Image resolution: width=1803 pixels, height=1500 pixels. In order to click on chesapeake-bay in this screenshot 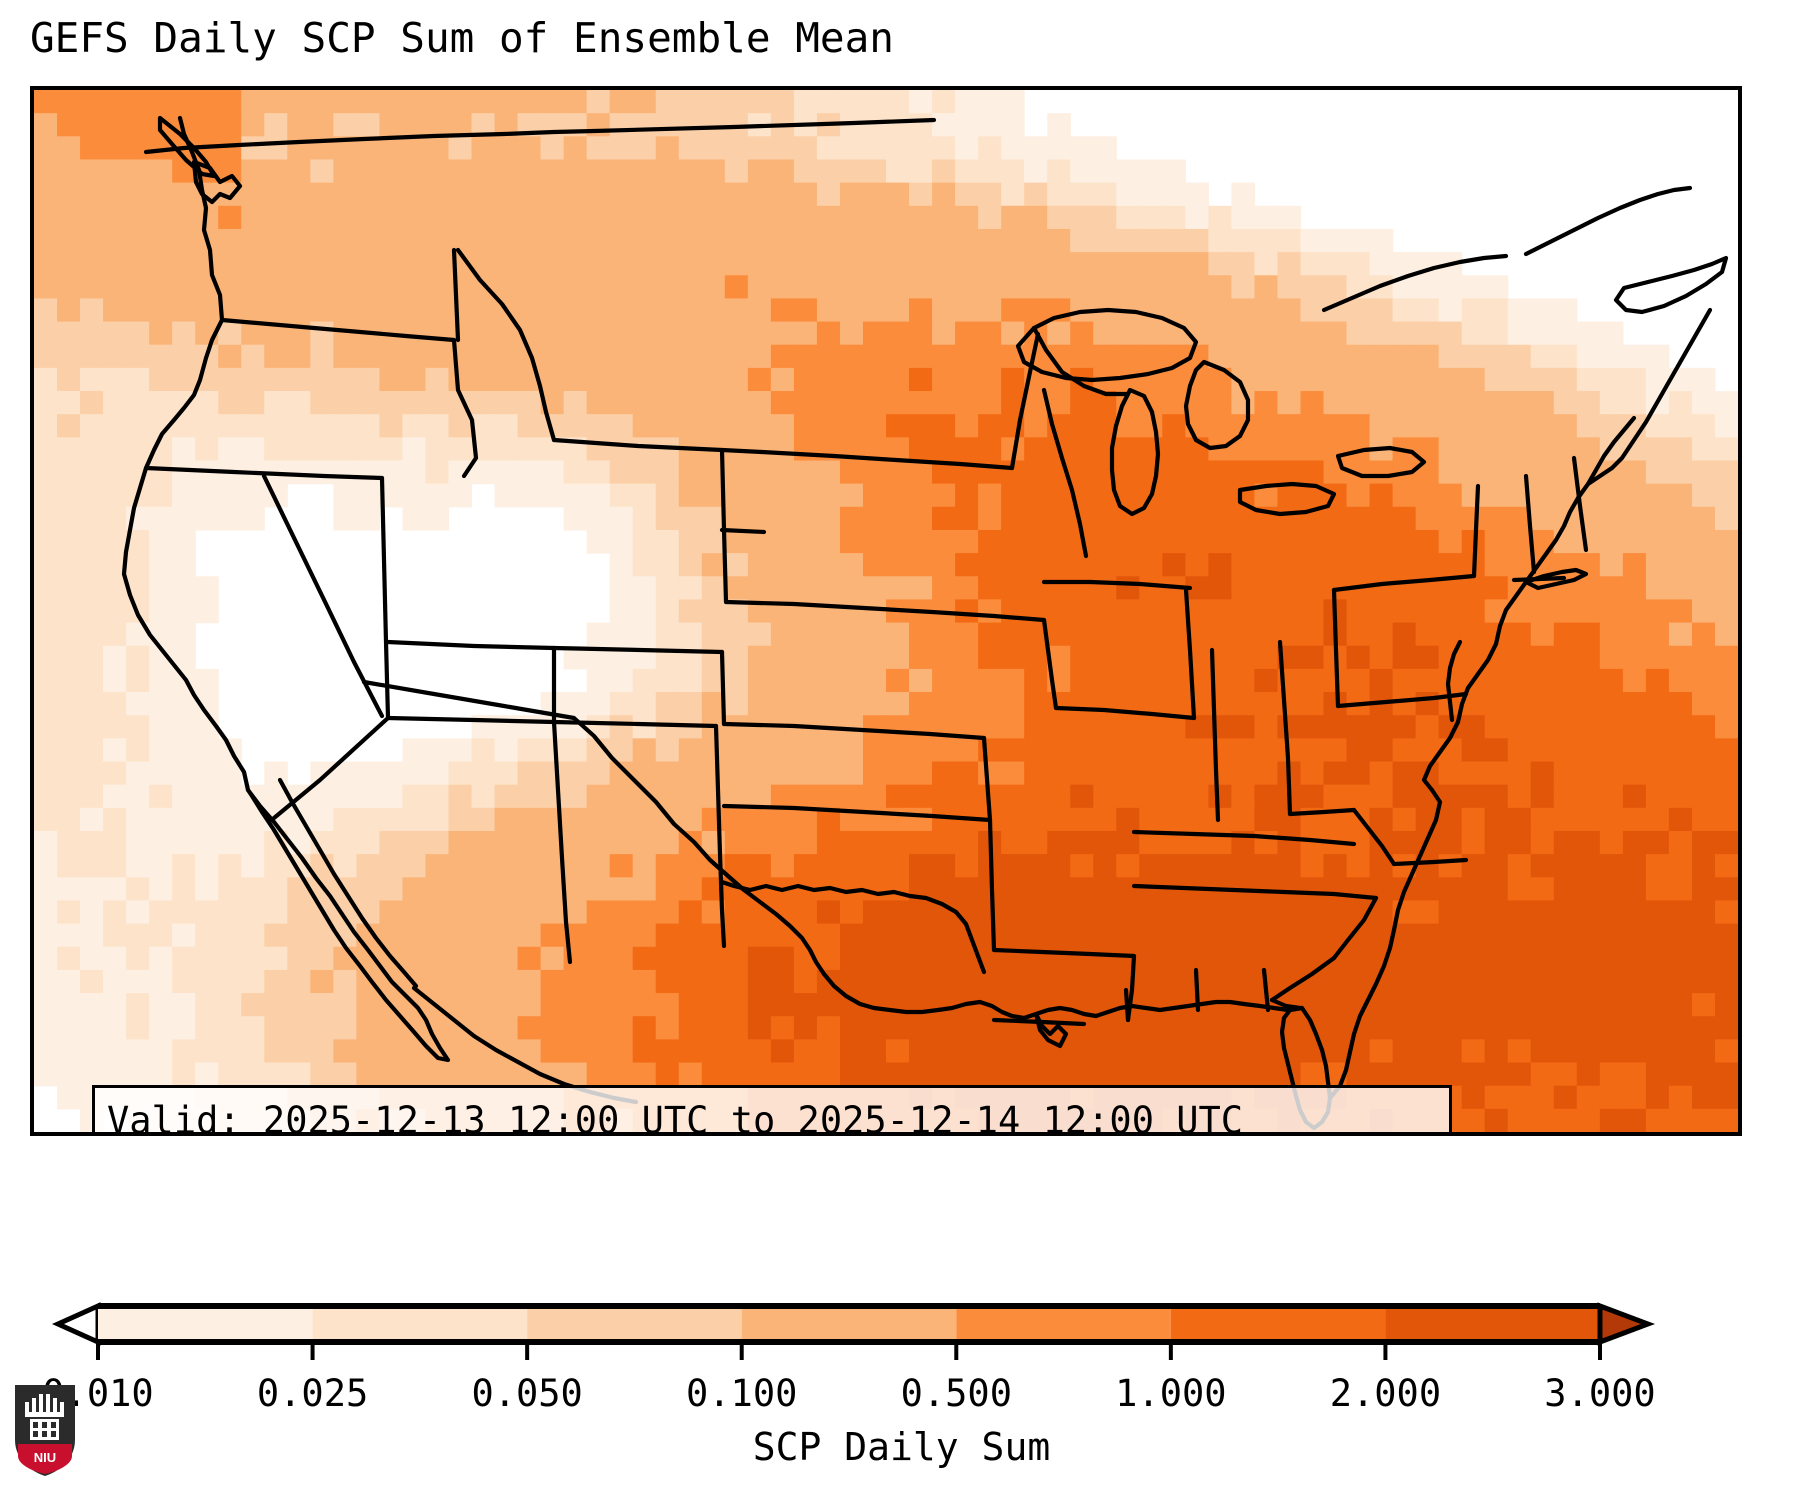, I will do `click(1454, 681)`.